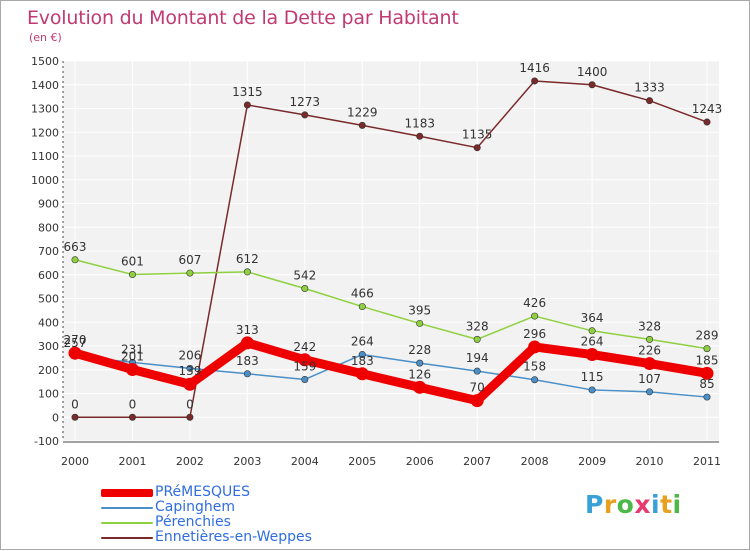 The image size is (750, 551). Describe the element at coordinates (247, 461) in the screenshot. I see `x-tick-label: 2003` at that location.